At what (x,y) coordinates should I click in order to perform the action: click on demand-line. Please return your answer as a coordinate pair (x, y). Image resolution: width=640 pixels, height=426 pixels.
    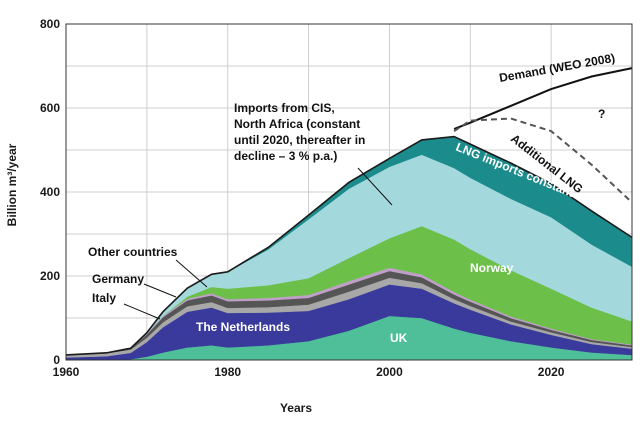
    Looking at the image, I should click on (543, 98).